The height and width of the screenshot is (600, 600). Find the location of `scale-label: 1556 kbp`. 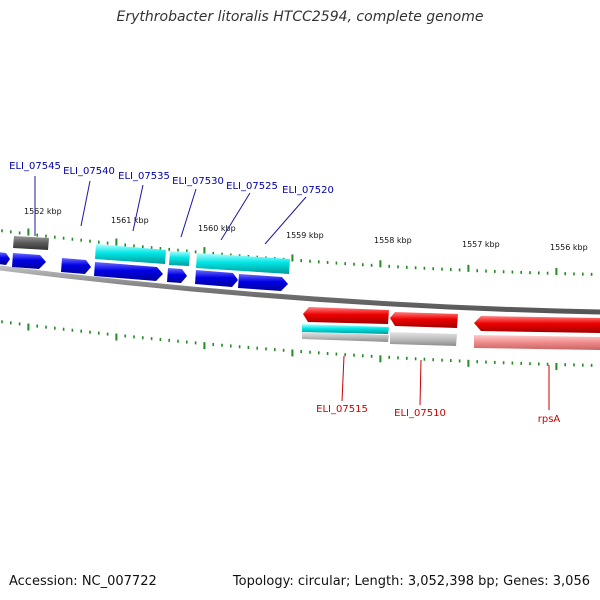

scale-label: 1556 kbp is located at coordinates (569, 247).